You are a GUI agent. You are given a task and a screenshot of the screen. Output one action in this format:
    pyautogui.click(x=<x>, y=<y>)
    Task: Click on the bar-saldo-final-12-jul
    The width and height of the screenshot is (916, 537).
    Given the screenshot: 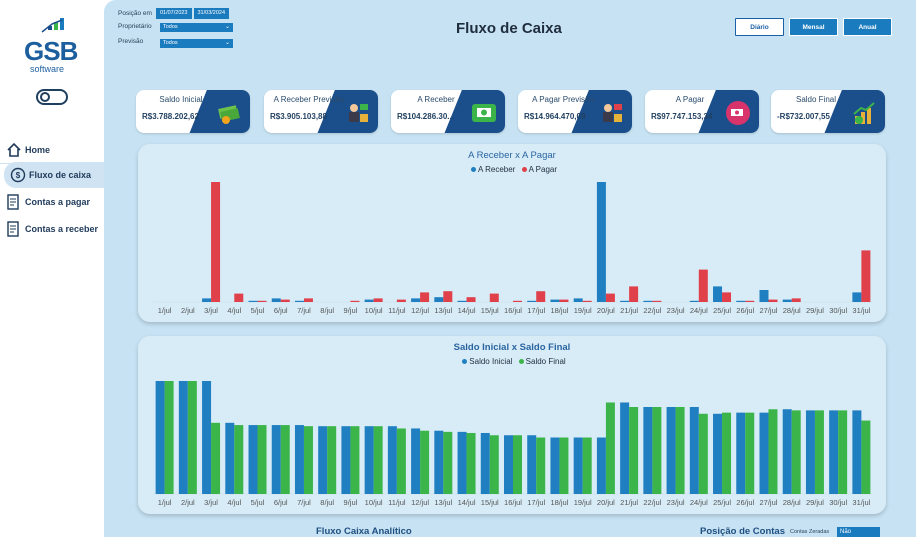 What is the action you would take?
    pyautogui.click(x=425, y=462)
    